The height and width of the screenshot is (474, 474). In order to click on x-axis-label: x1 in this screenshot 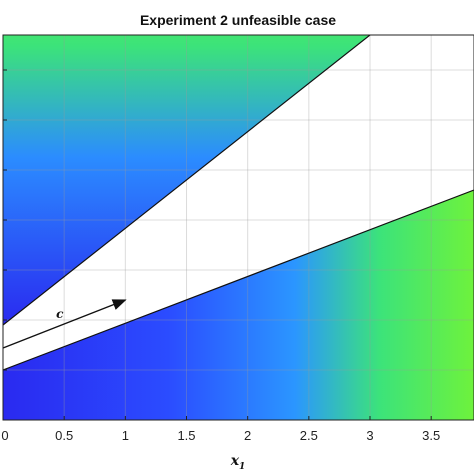, I will do `click(238, 462)`.